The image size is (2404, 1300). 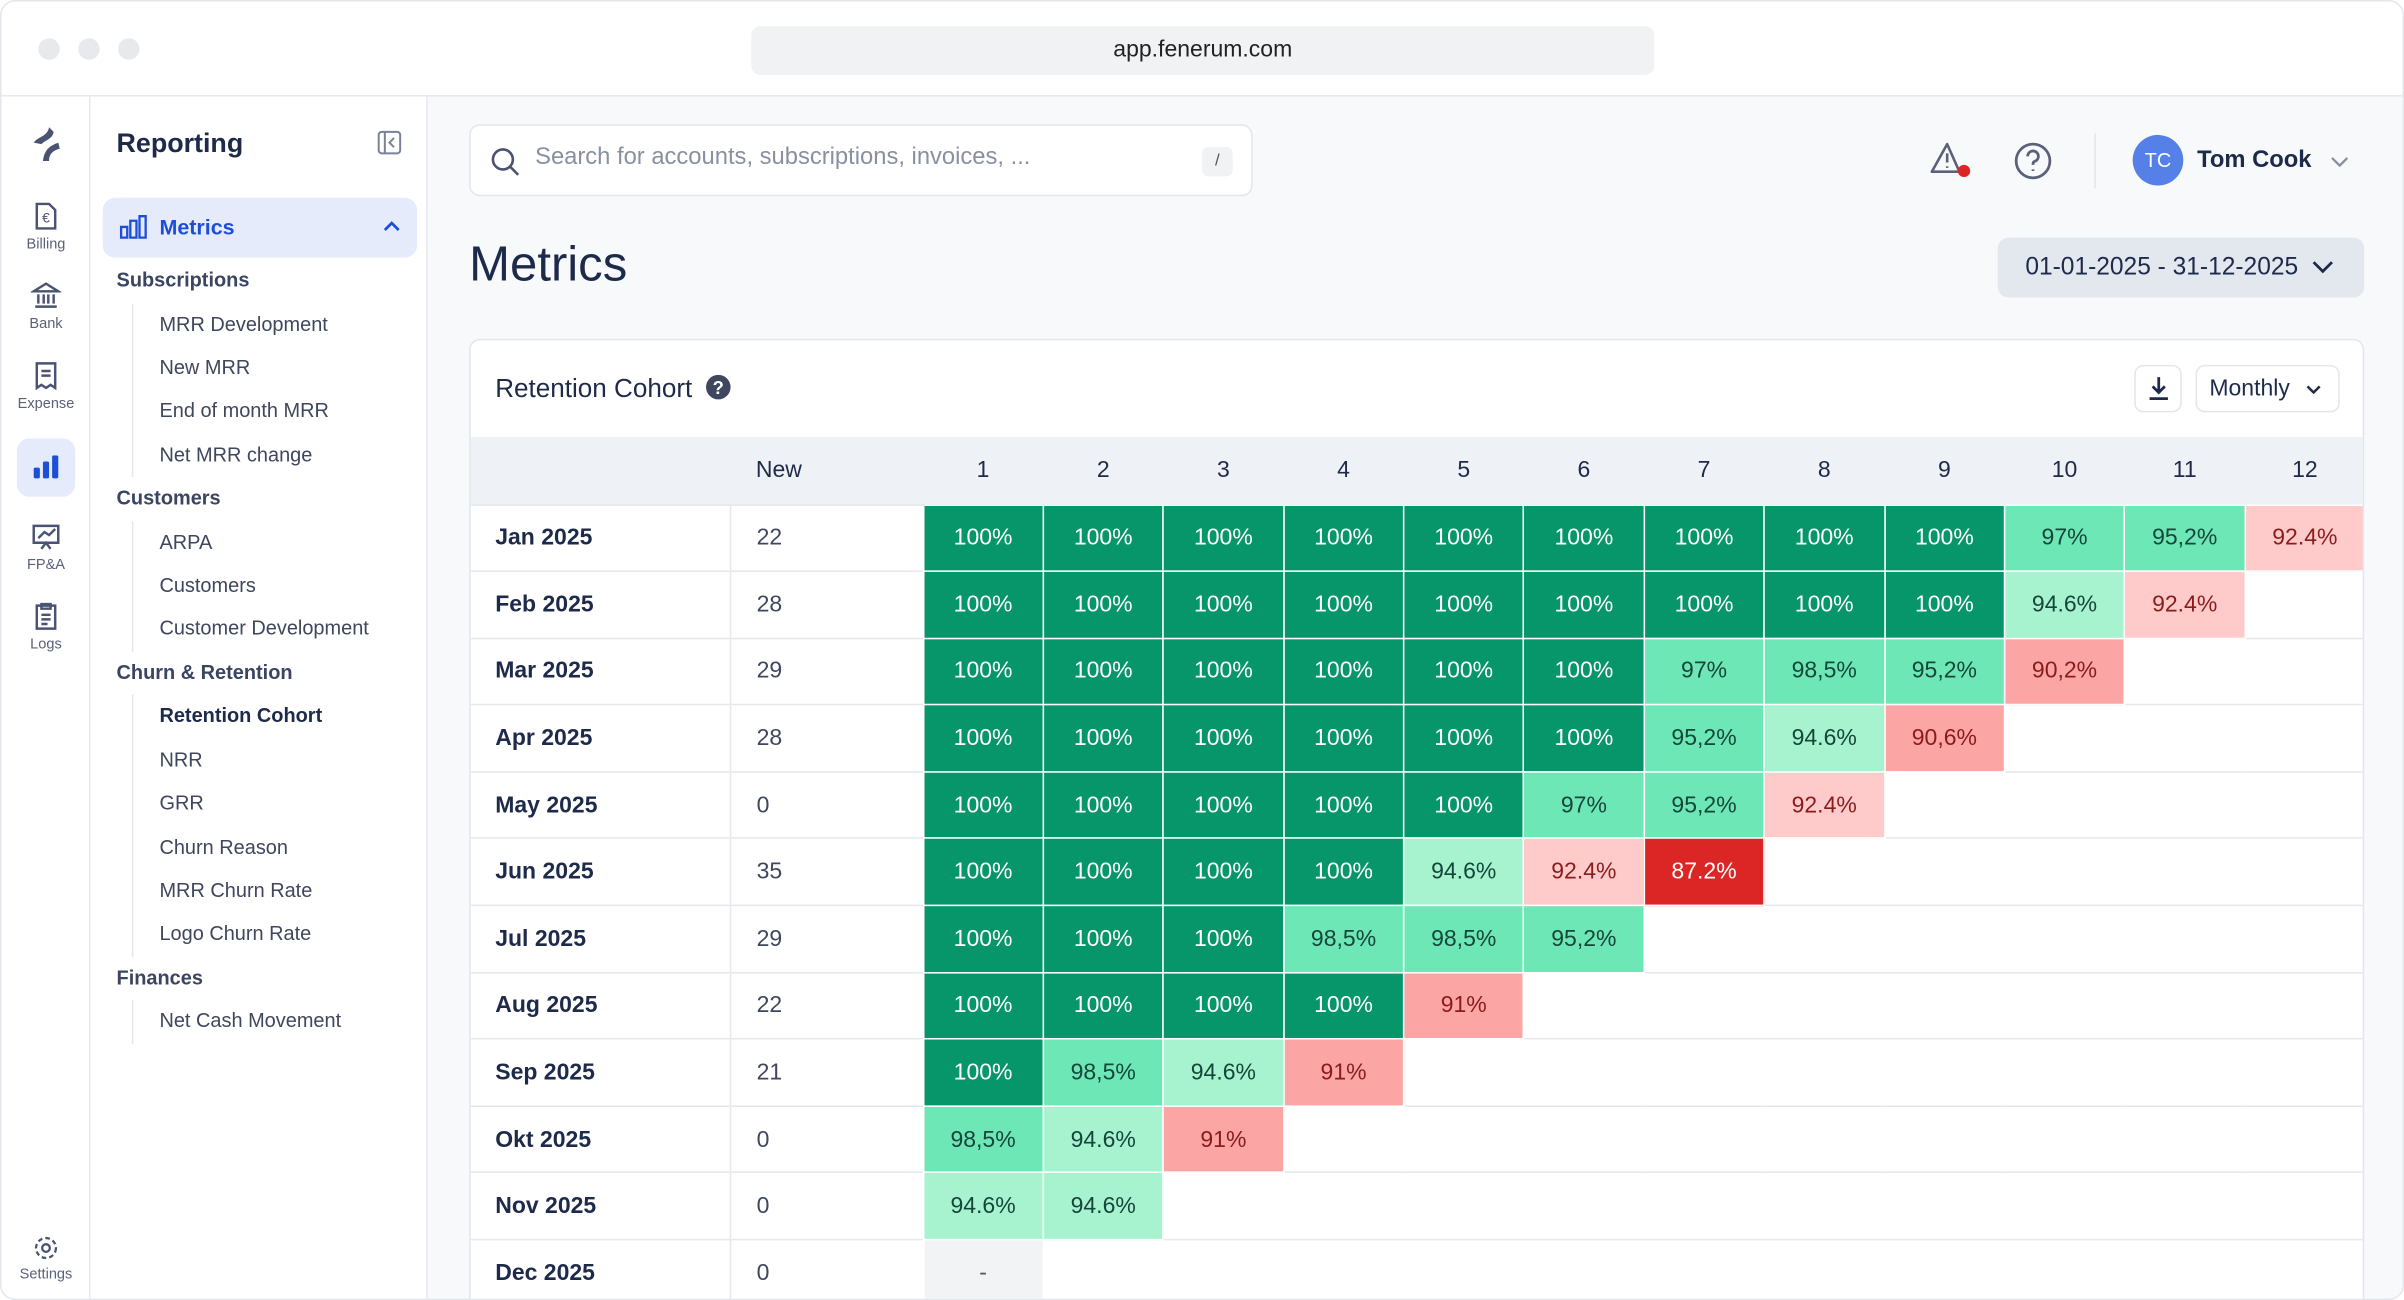 I want to click on retention-cell: 90,6%, so click(x=1944, y=738).